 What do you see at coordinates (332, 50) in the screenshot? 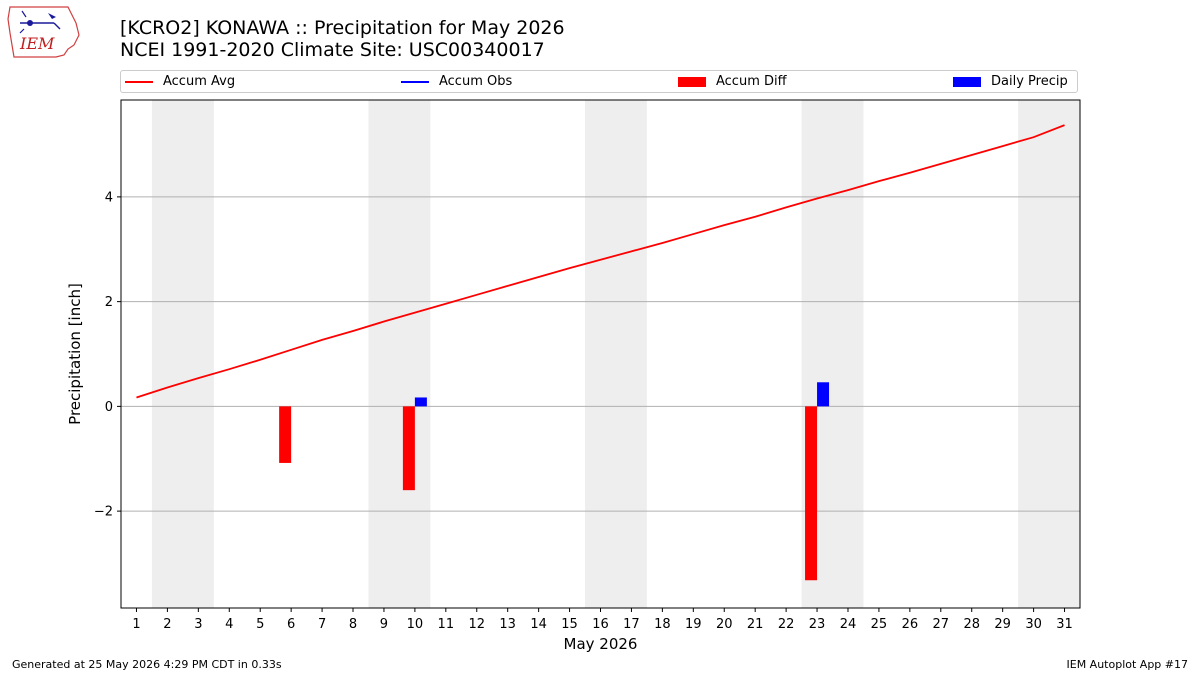
I see `title-line-2: NCEI 1991-2020 Climate Site: USC00340017` at bounding box center [332, 50].